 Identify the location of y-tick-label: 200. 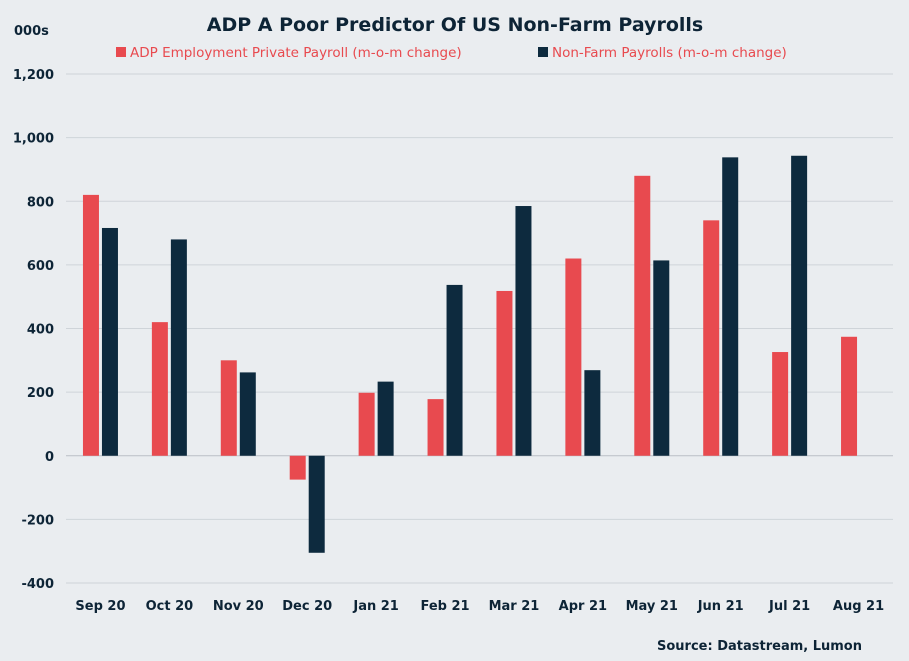
(40, 393).